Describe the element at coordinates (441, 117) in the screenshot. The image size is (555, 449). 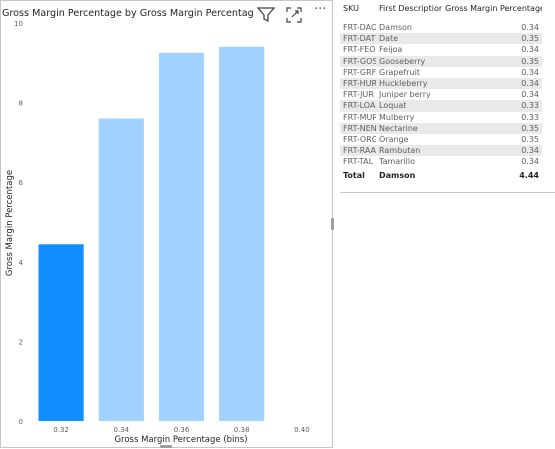
I see `table-row: FRT-MUR Mulberry 0.33` at that location.